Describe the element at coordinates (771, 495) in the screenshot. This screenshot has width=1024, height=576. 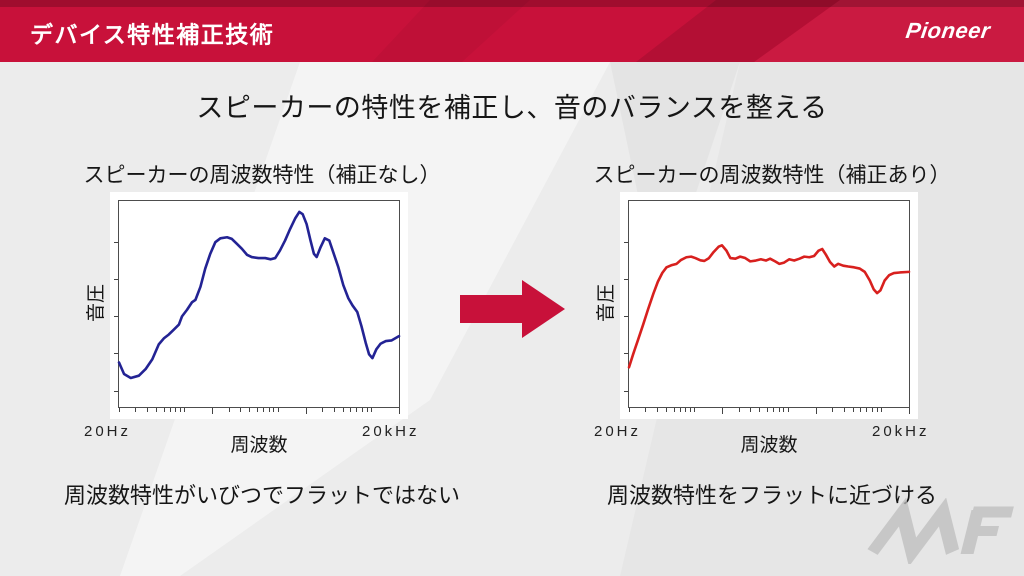
I see `caption-after: 周波数特性をフラットに近づける` at that location.